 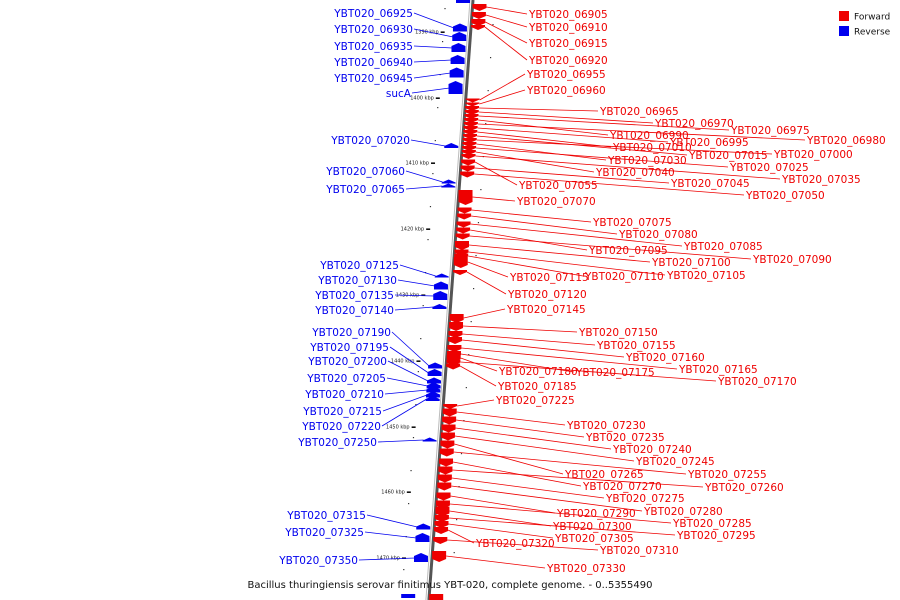 What do you see at coordinates (347, 362) in the screenshot?
I see `reverse-gene-label: YBT020_07200` at bounding box center [347, 362].